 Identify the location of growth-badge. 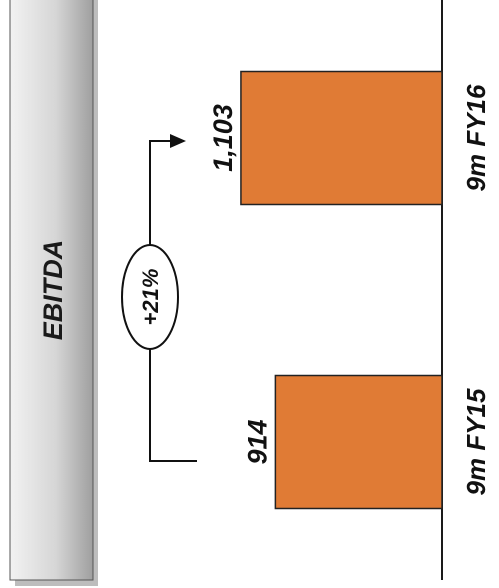
(150, 297).